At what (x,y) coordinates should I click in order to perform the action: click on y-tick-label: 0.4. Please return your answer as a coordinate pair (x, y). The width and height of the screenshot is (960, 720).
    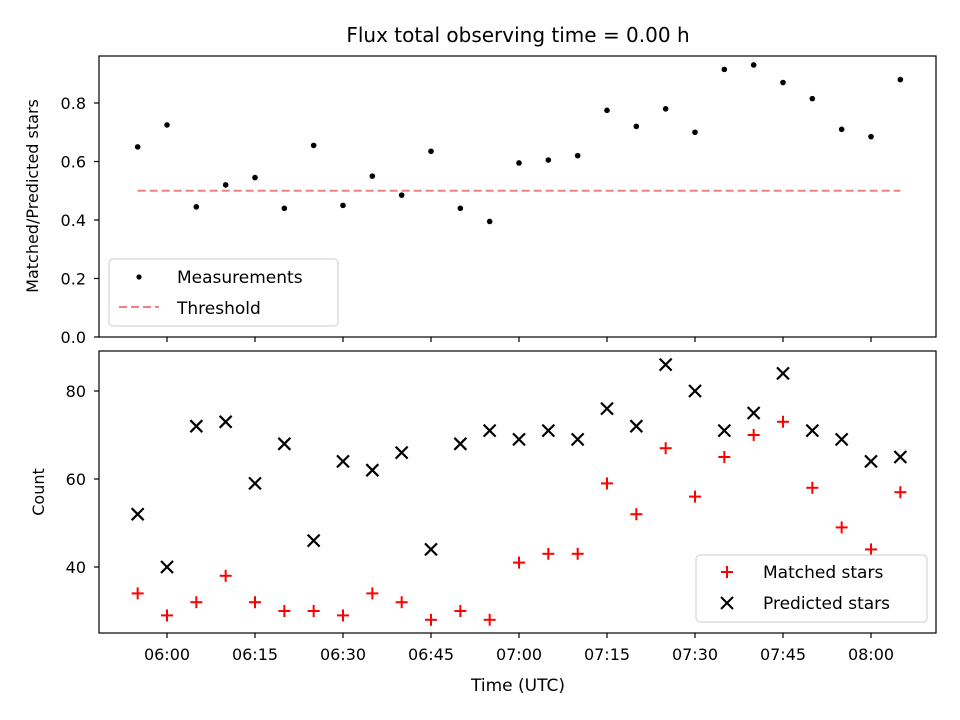
    Looking at the image, I should click on (73, 220).